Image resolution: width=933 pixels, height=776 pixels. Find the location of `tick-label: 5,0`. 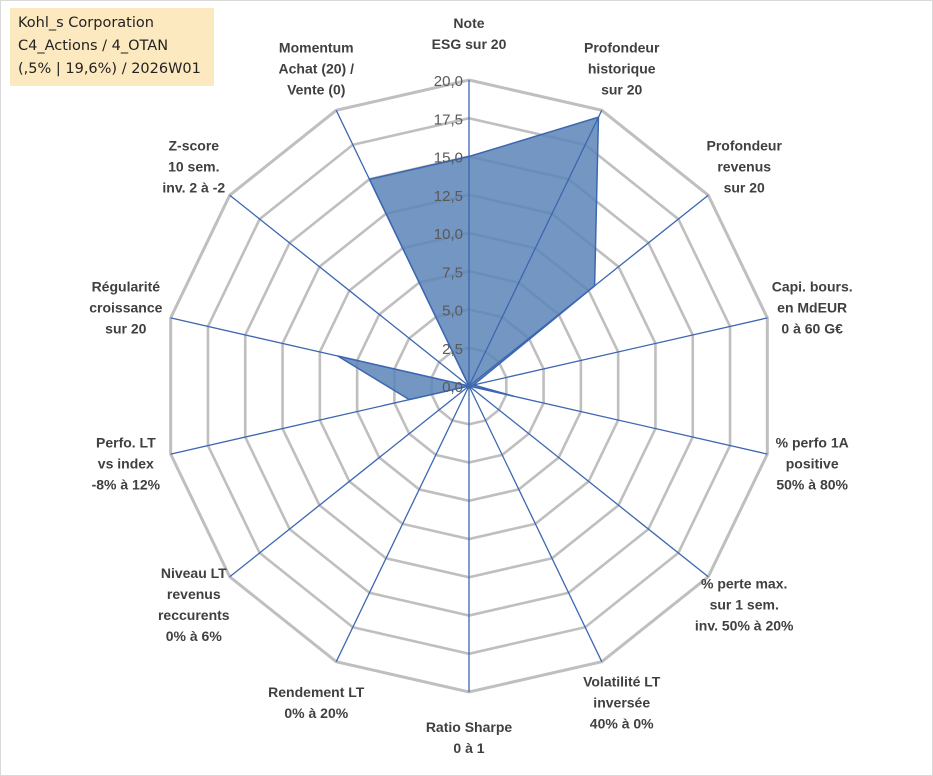

tick-label: 5,0 is located at coordinates (452, 311).